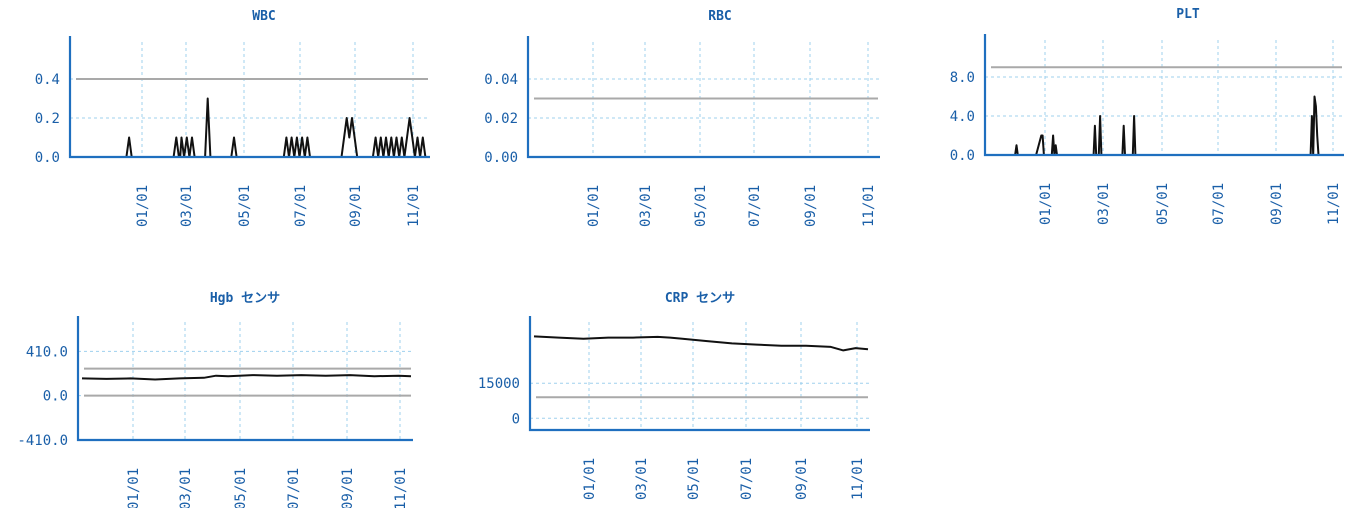 The height and width of the screenshot is (508, 1358). I want to click on y-tick-label: 0.04, so click(501, 80).